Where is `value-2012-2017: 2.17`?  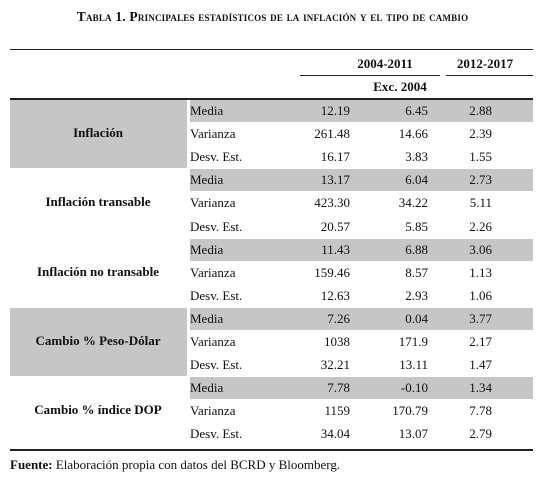 value-2012-2017: 2.17 is located at coordinates (480, 341).